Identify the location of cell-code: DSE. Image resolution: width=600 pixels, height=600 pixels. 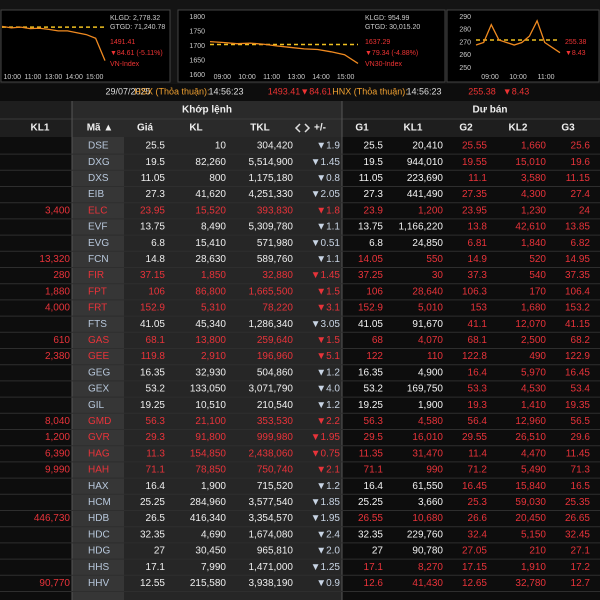
(98, 146).